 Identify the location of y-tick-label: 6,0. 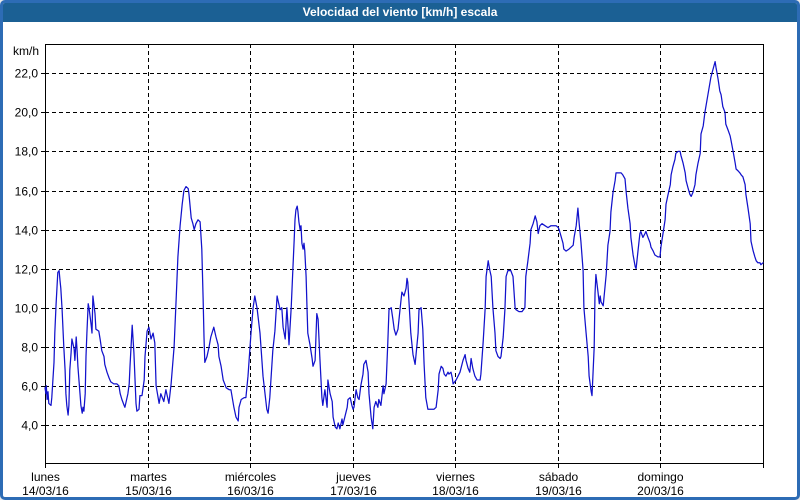
(29, 387).